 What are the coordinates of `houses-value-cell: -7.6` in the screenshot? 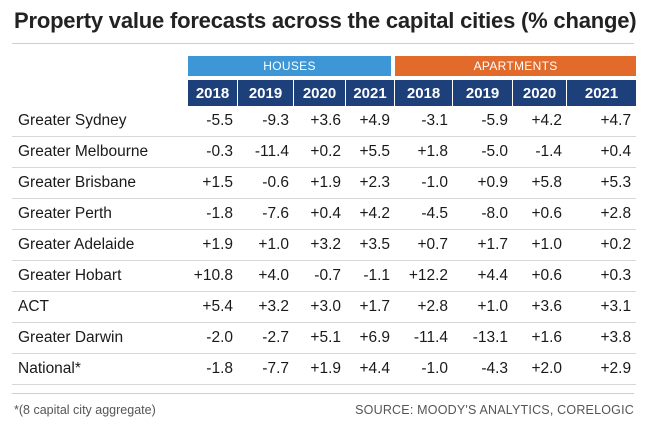 It's located at (266, 214).